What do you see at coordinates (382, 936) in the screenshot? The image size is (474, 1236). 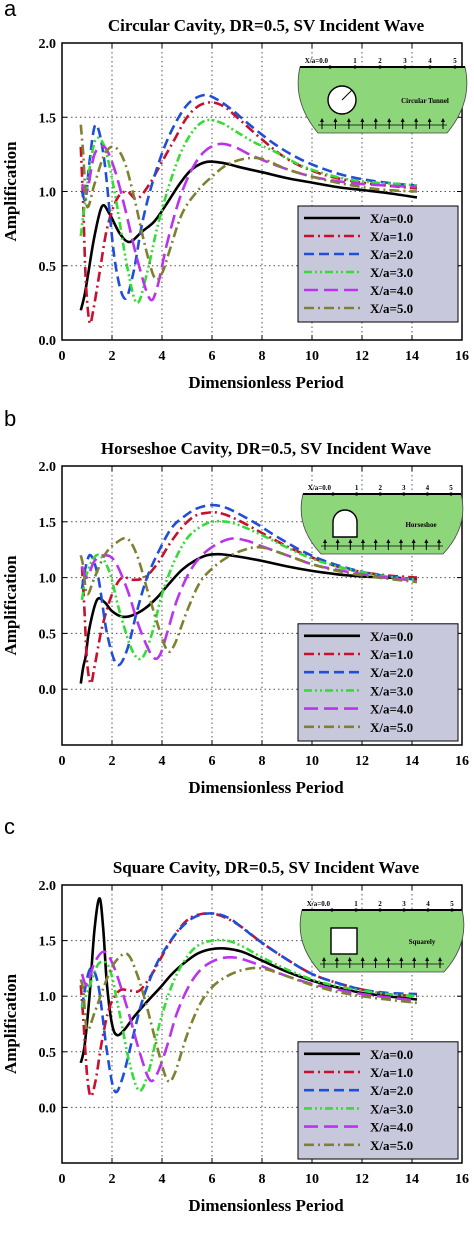 I see `inset-schematic: X/a=0.0 1 2 3 4 5 Squarely` at bounding box center [382, 936].